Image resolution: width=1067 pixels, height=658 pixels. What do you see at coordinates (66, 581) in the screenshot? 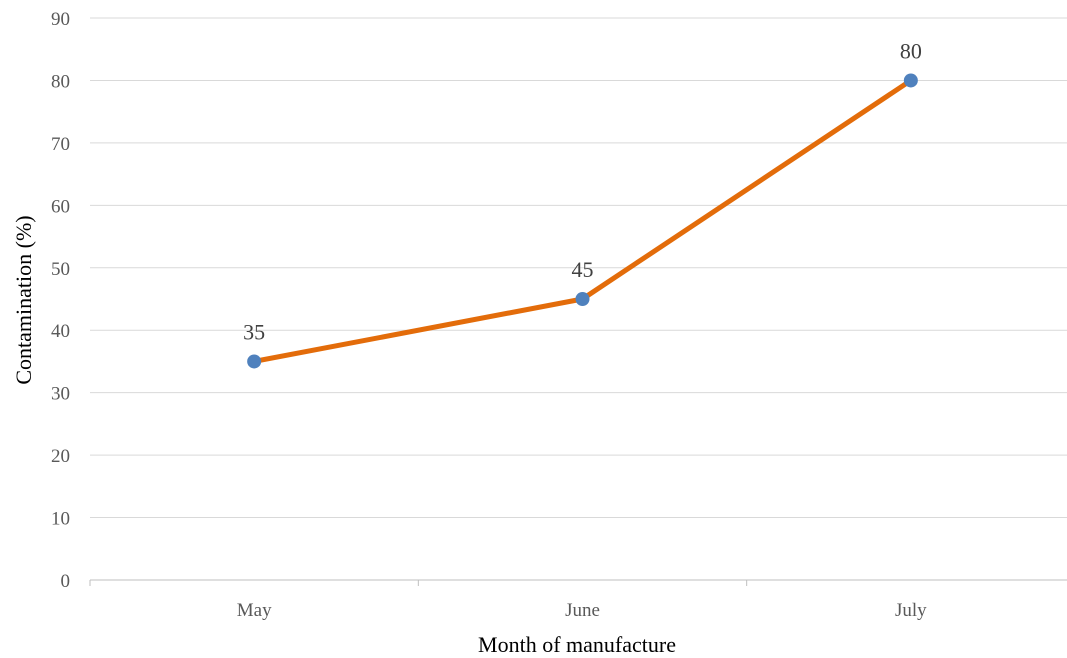
I see `y-tick-label: 0` at bounding box center [66, 581].